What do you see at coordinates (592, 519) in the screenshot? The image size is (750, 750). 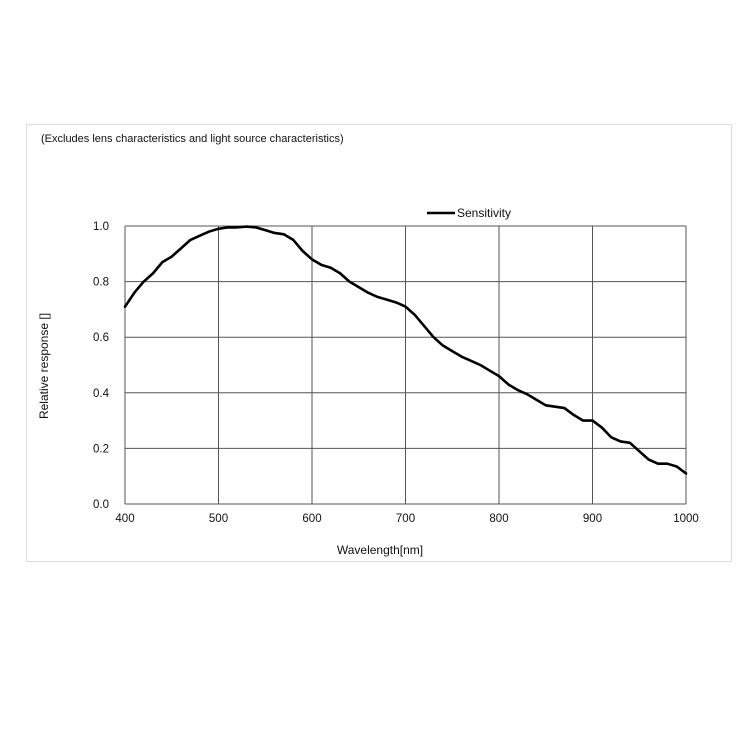 I see `x-tick-label: 900` at bounding box center [592, 519].